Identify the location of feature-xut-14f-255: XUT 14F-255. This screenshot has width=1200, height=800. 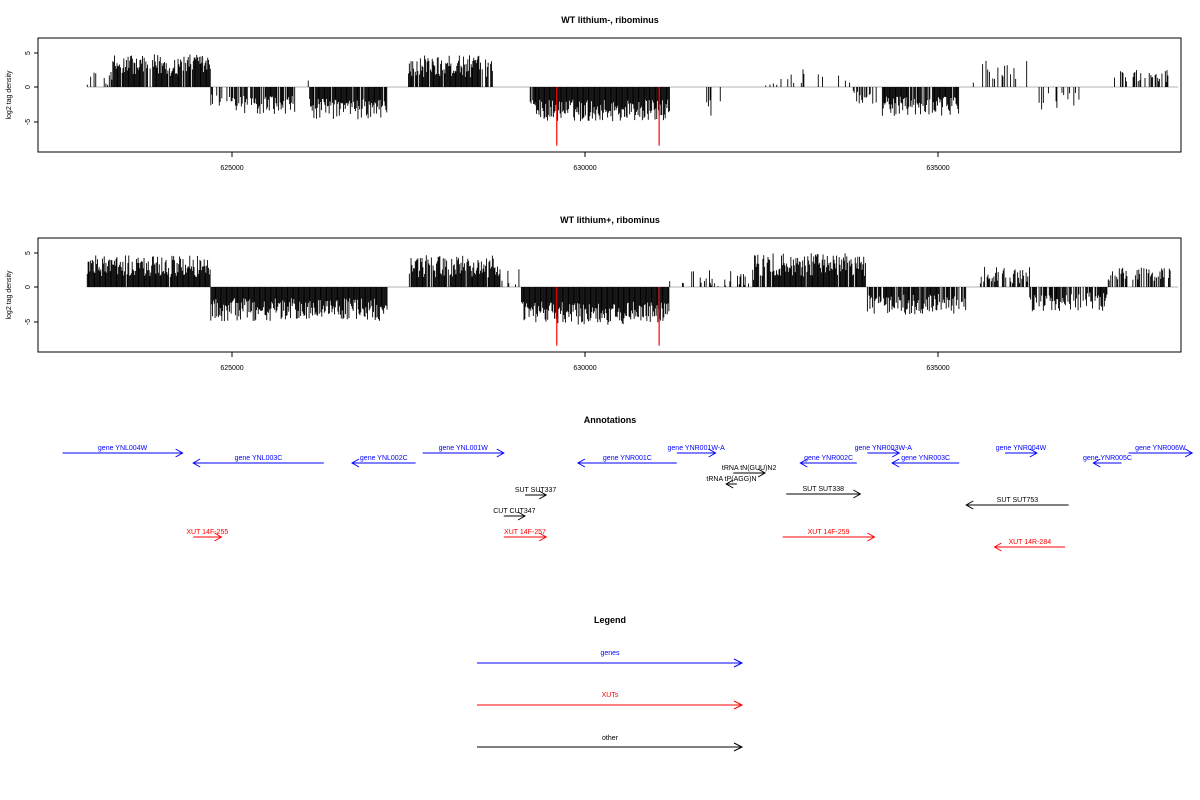
(207, 535).